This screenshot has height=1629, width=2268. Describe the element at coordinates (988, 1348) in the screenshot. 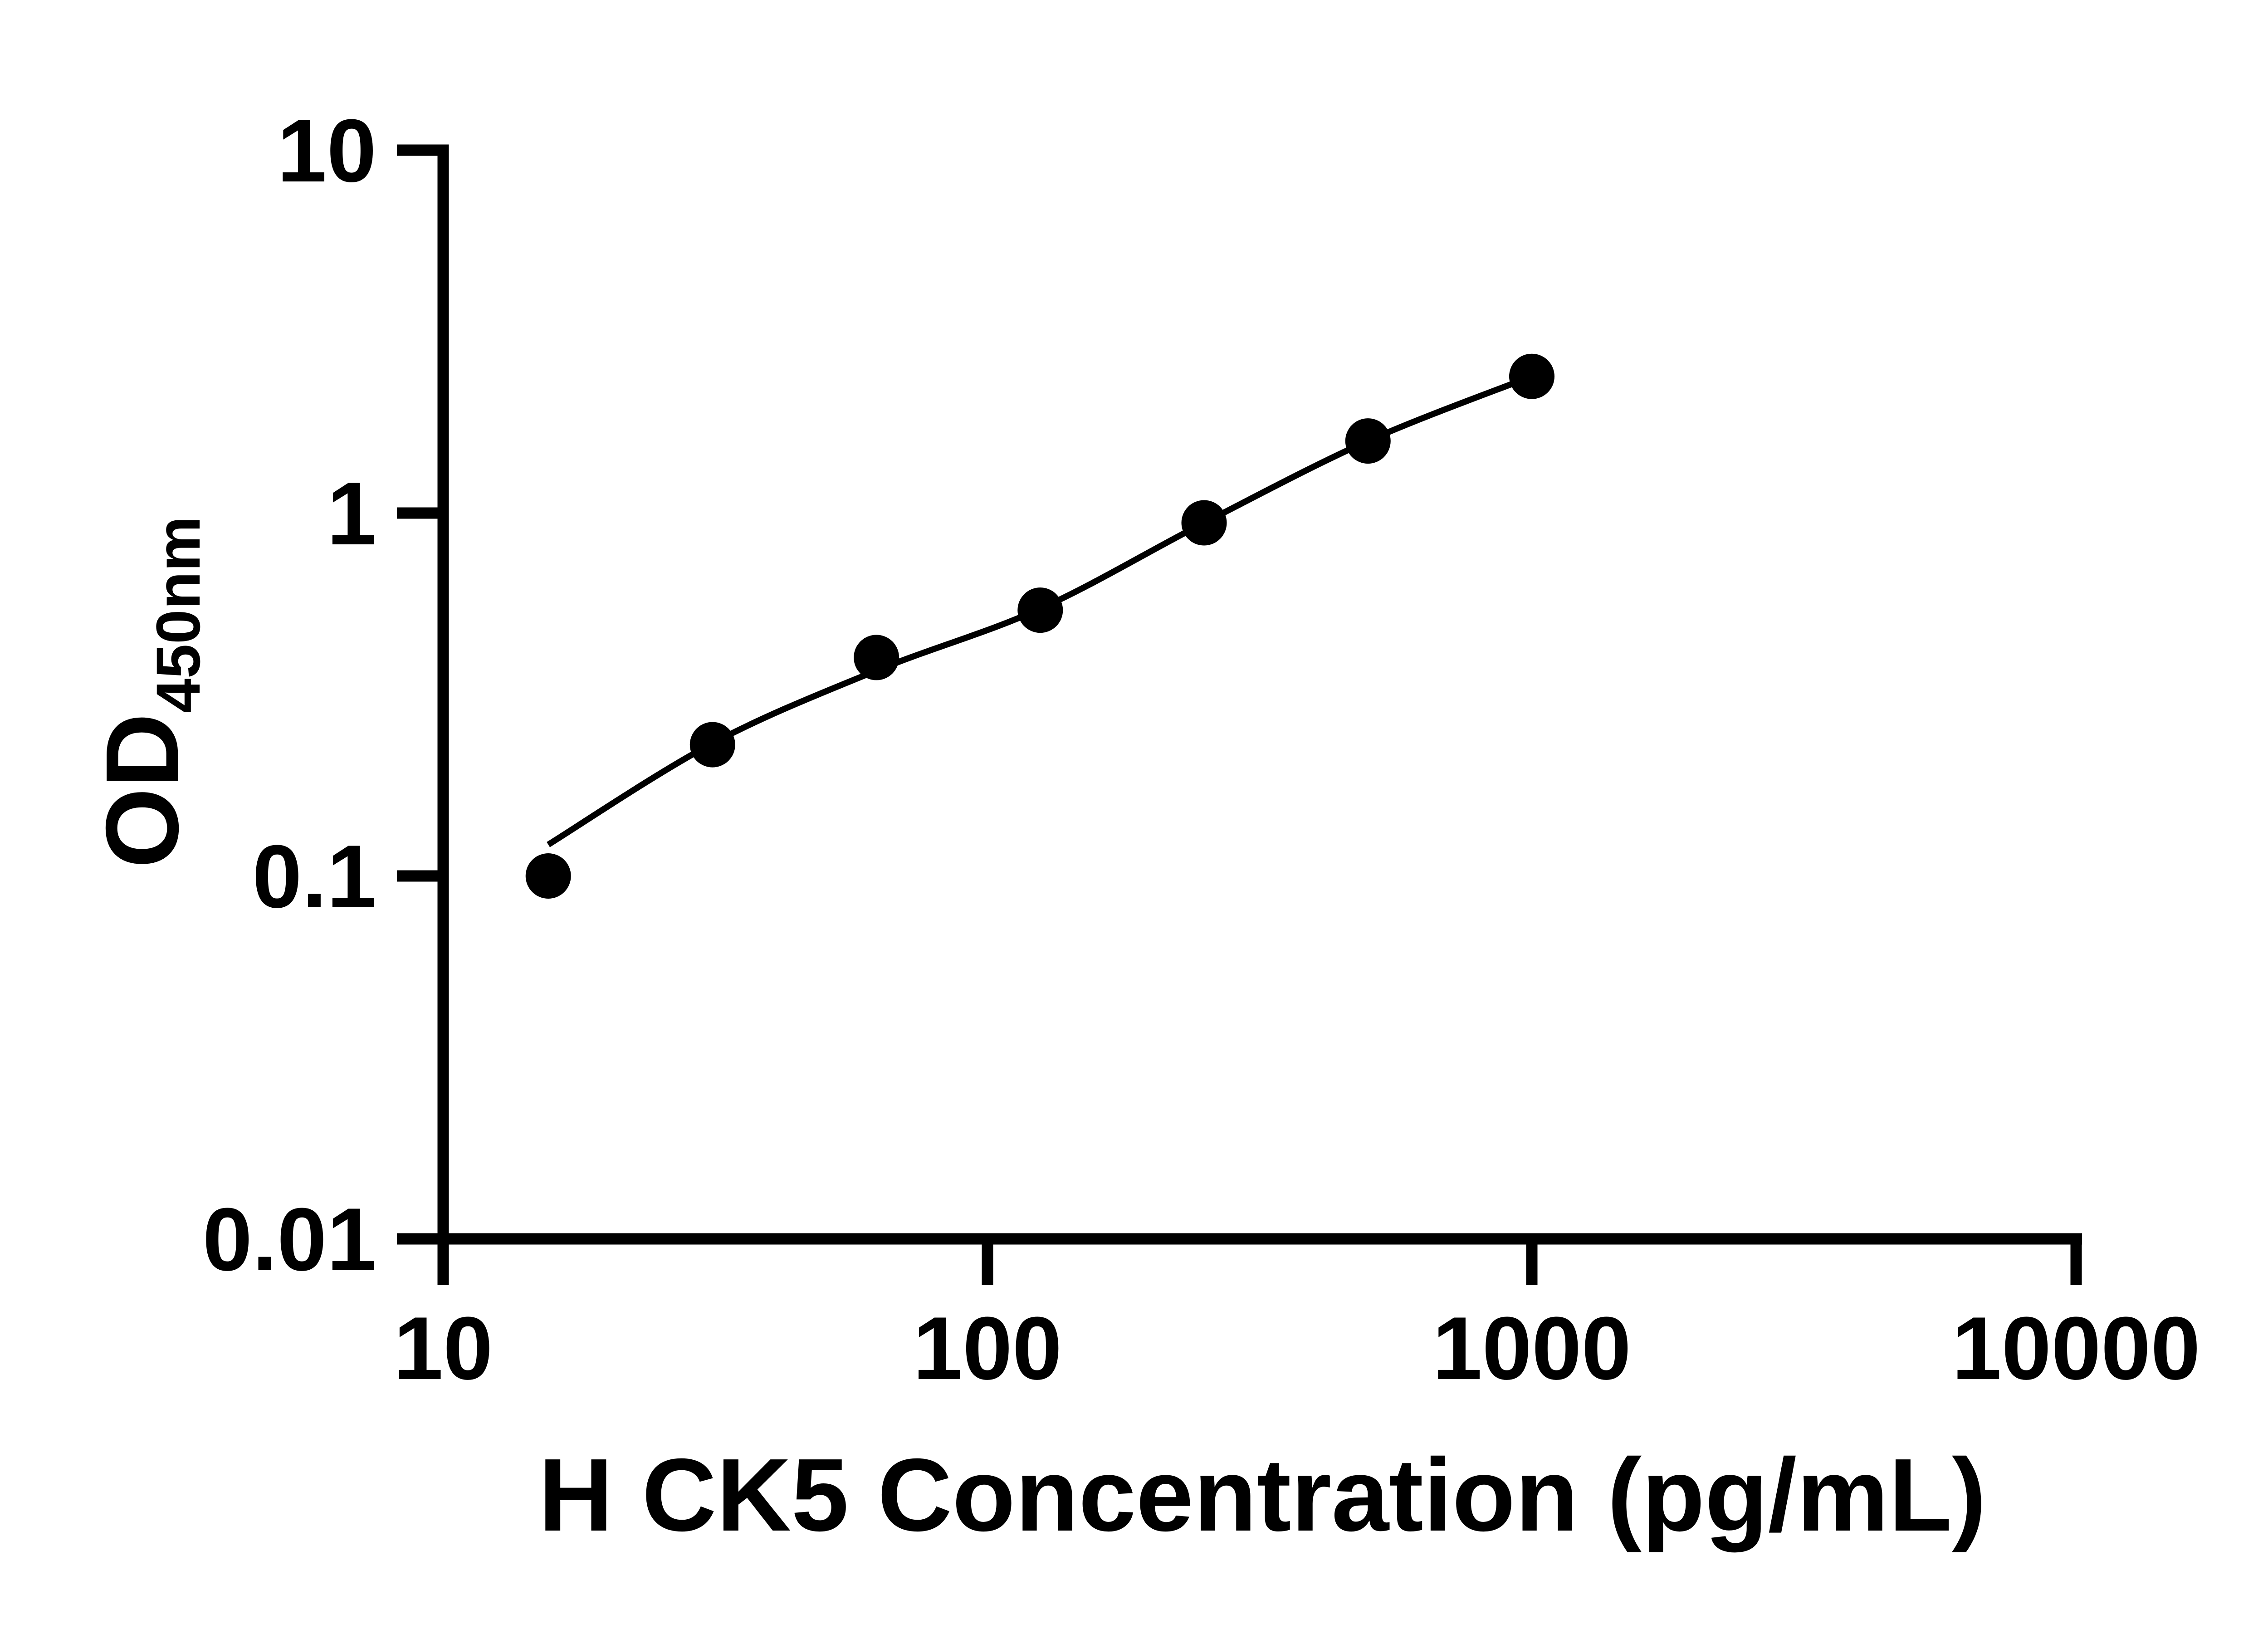

I see `x-axis-tick-label: 100` at that location.